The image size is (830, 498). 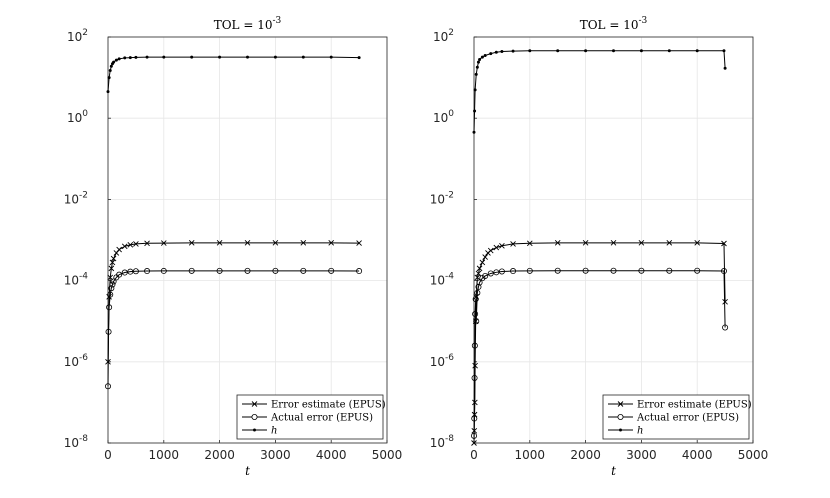 I want to click on series-x, so click(x=233, y=302).